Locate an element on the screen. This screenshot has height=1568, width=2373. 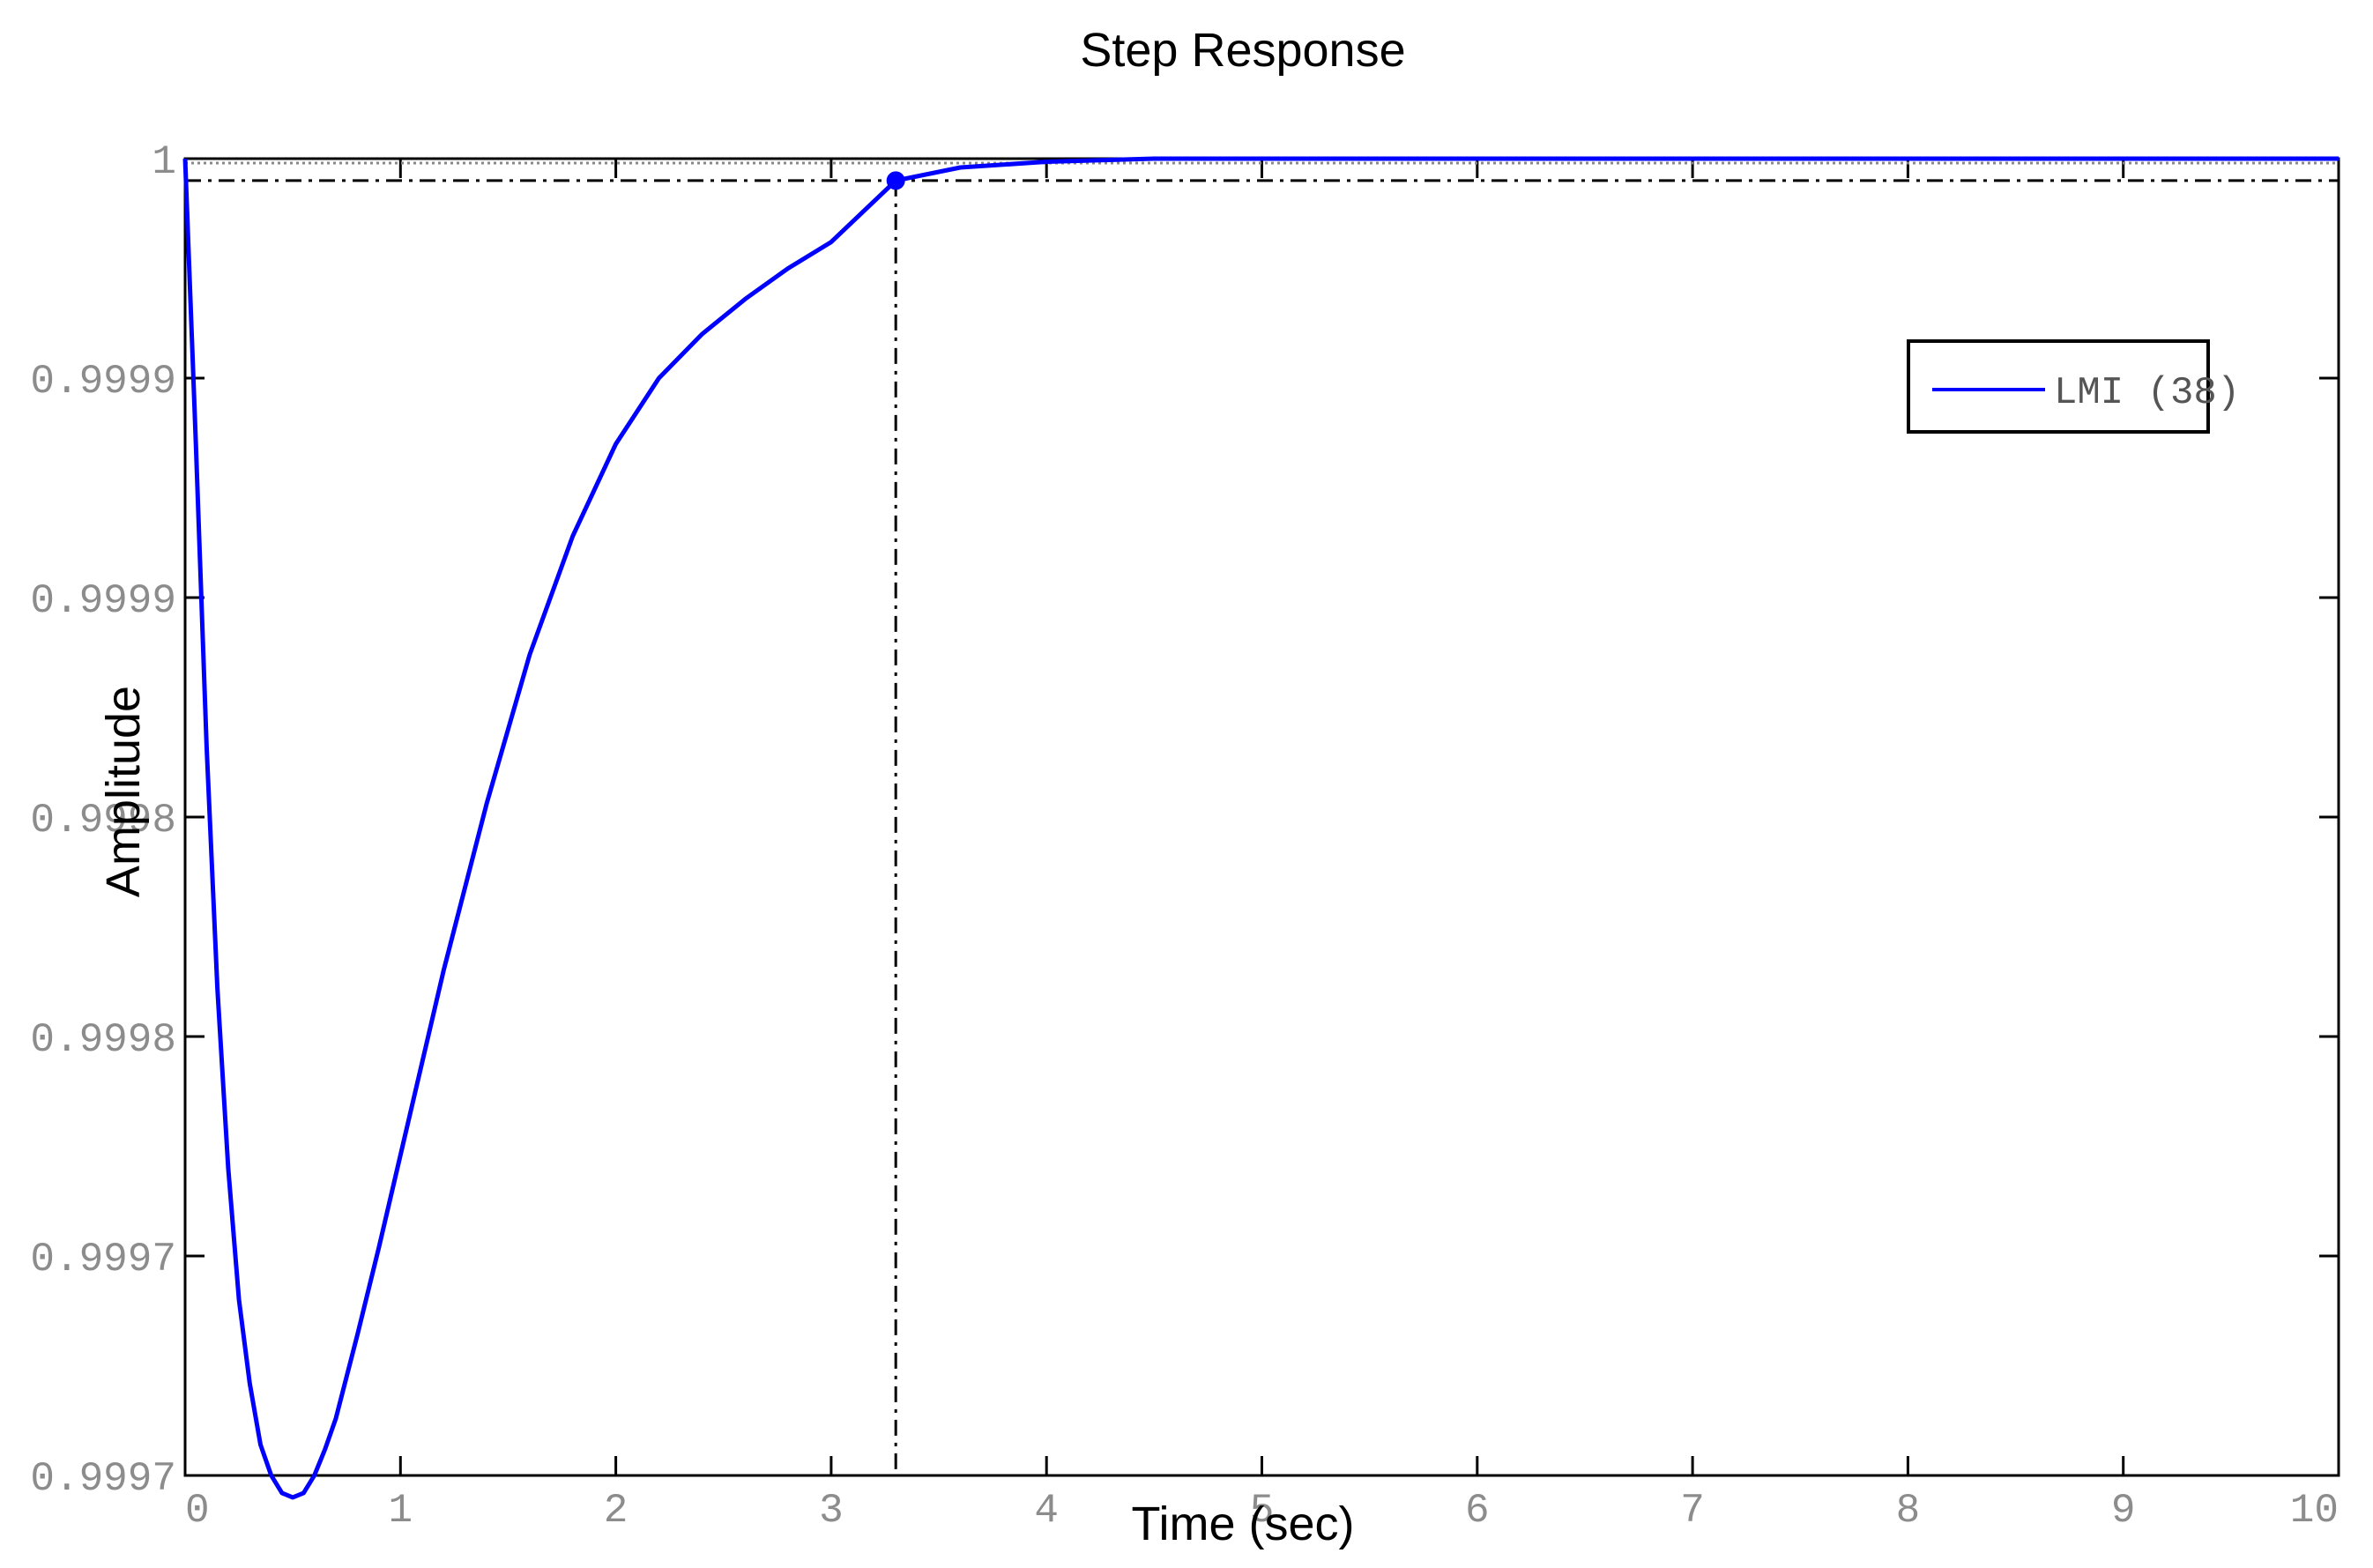
y-axis-label: Amplitude is located at coordinates (123, 791).